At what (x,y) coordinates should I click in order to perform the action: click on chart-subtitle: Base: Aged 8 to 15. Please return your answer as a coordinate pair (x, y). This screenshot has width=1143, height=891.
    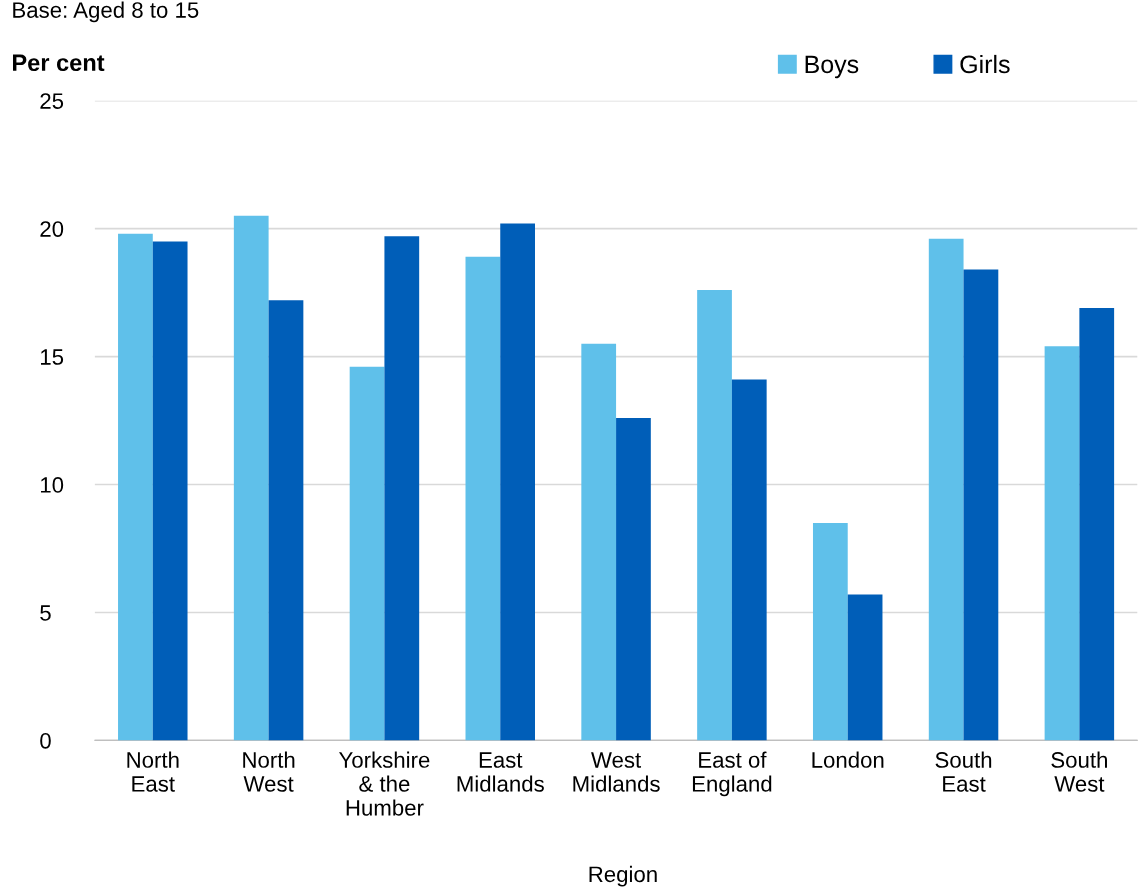
    Looking at the image, I should click on (106, 12).